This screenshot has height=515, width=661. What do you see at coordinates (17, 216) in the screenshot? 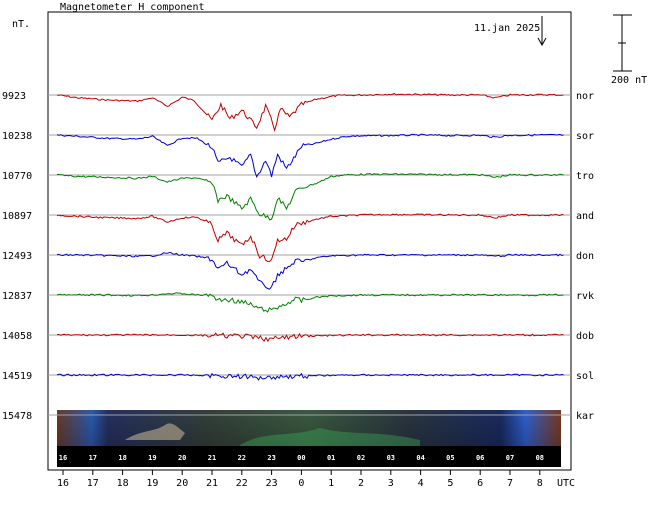
I see `baseline-value-and: 10897` at bounding box center [17, 216].